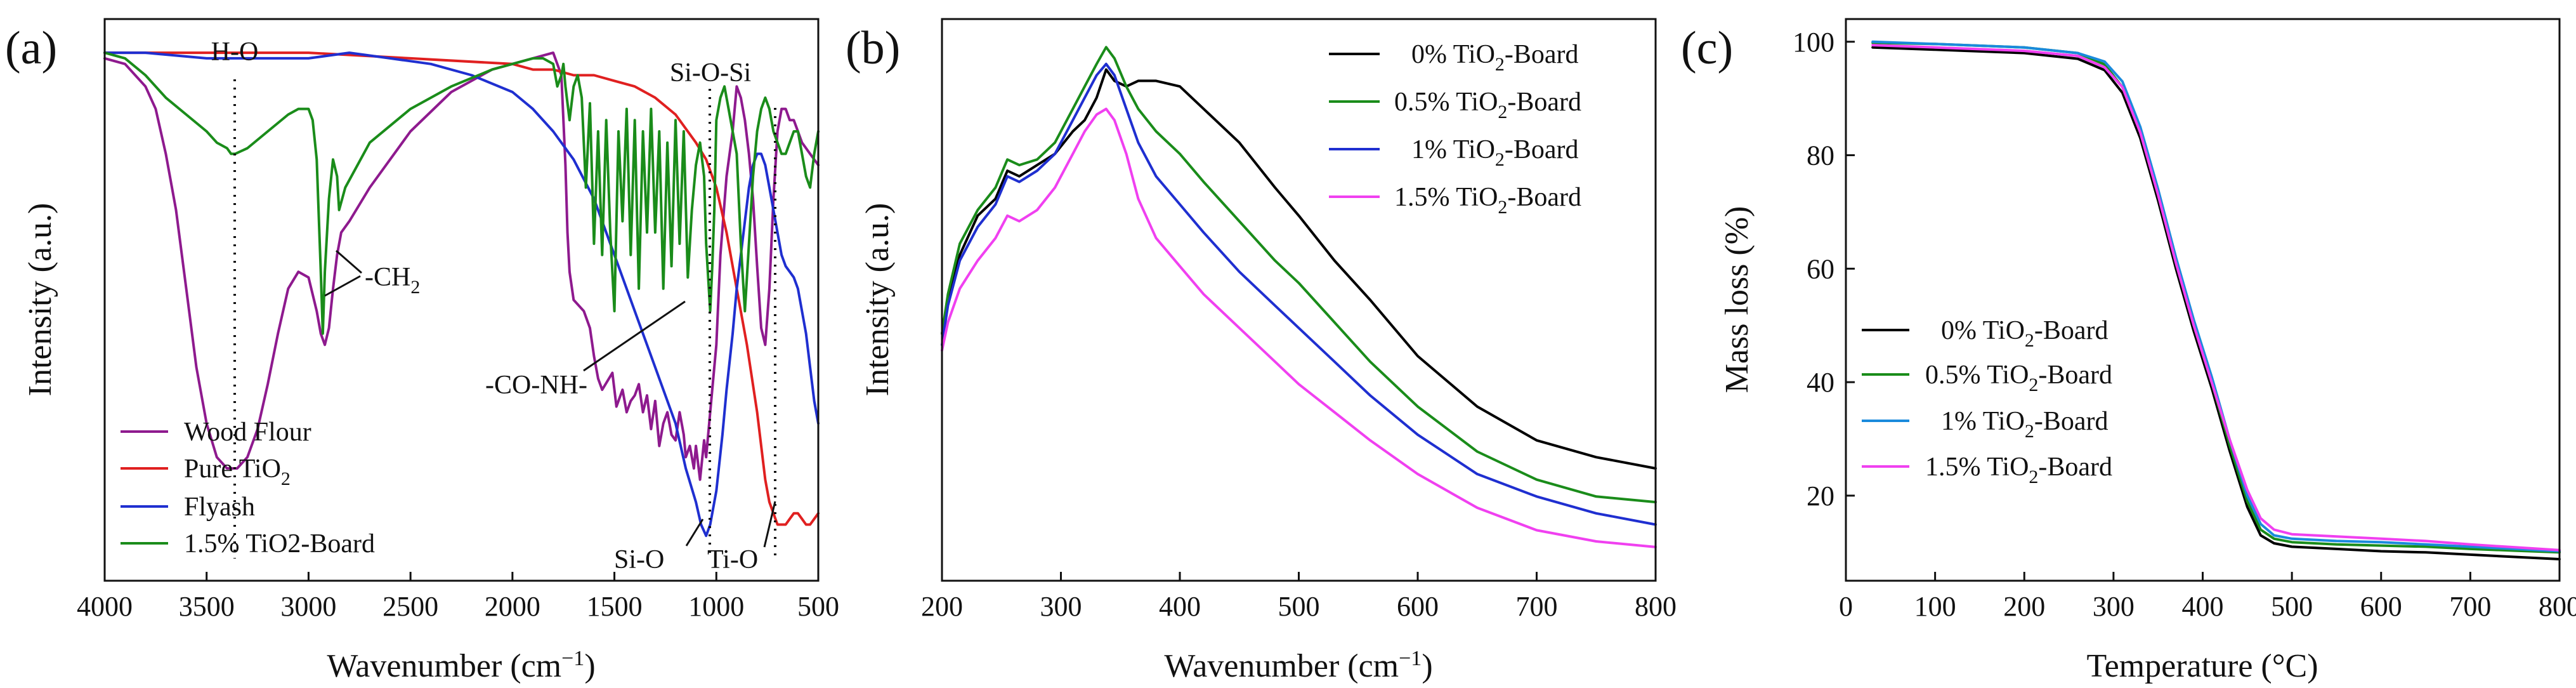 The height and width of the screenshot is (688, 2576). Describe the element at coordinates (207, 606) in the screenshot. I see `x-tick-label-a-1: 3500` at that location.